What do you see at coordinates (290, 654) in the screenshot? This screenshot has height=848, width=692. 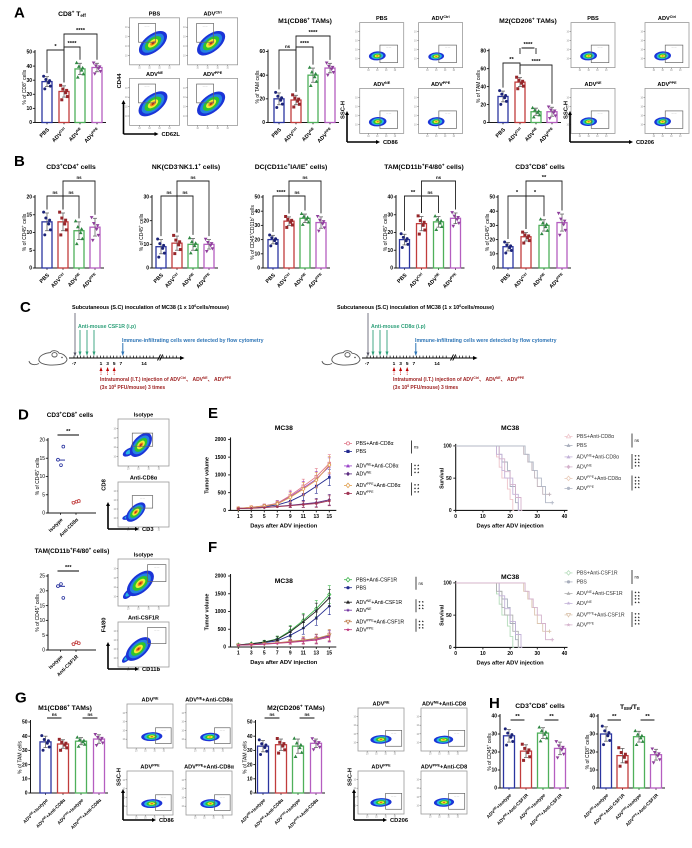 I see `svg-text: 9` at bounding box center [290, 654].